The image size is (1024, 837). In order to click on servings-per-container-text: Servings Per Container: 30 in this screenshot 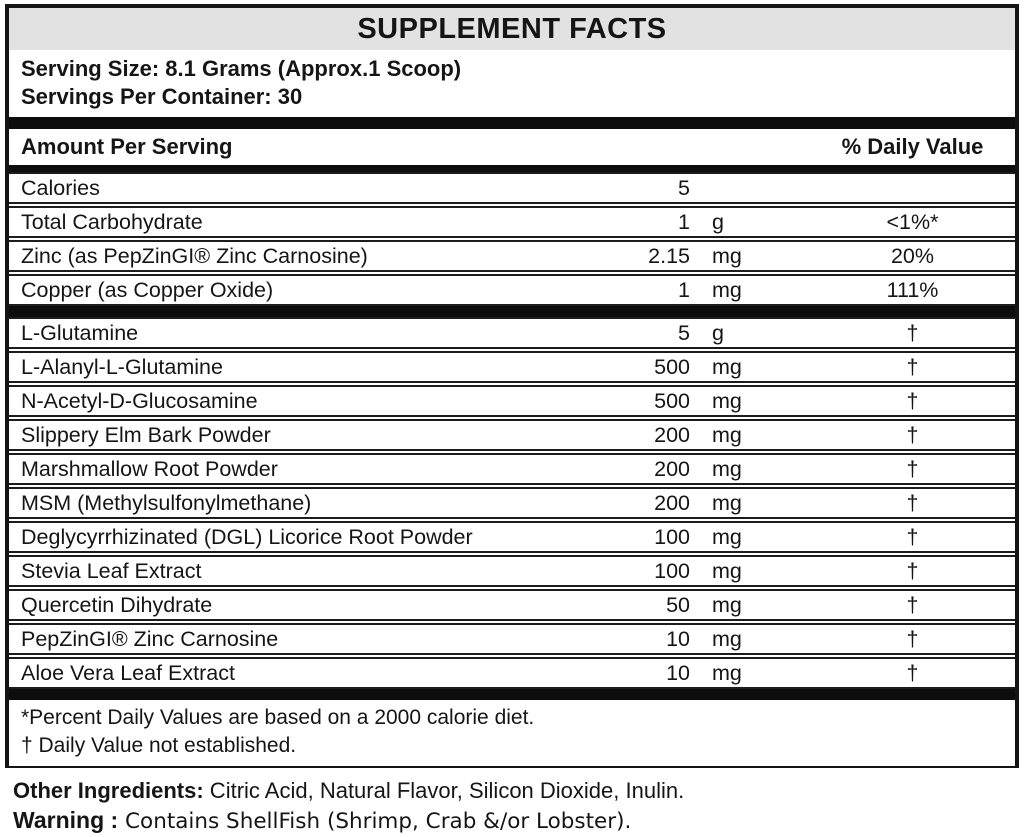, I will do `click(162, 96)`.